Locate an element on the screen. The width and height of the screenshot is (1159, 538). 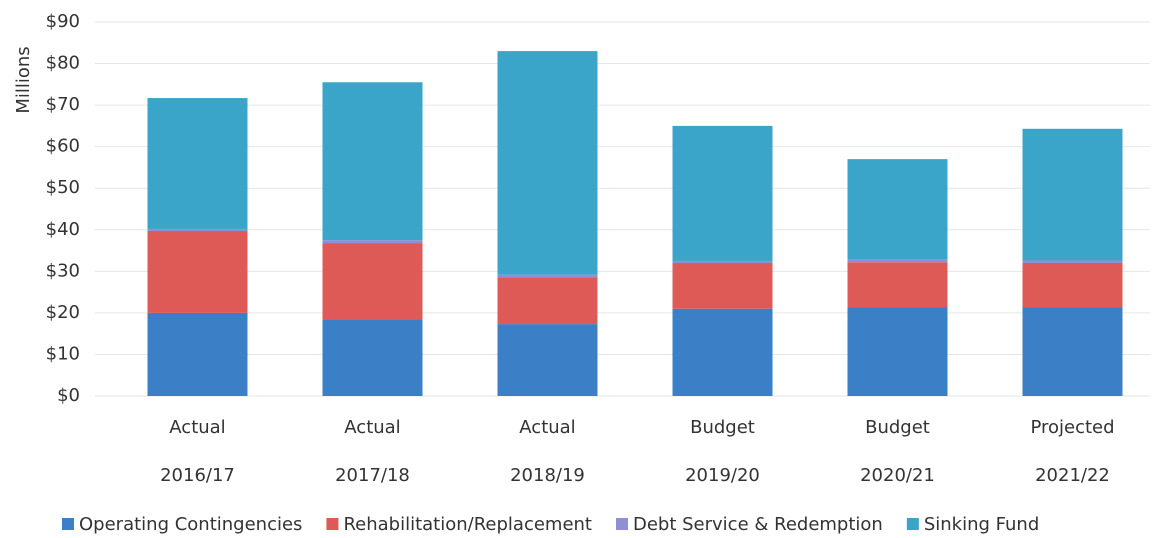
legend-label: Sinking Fund is located at coordinates (981, 524).